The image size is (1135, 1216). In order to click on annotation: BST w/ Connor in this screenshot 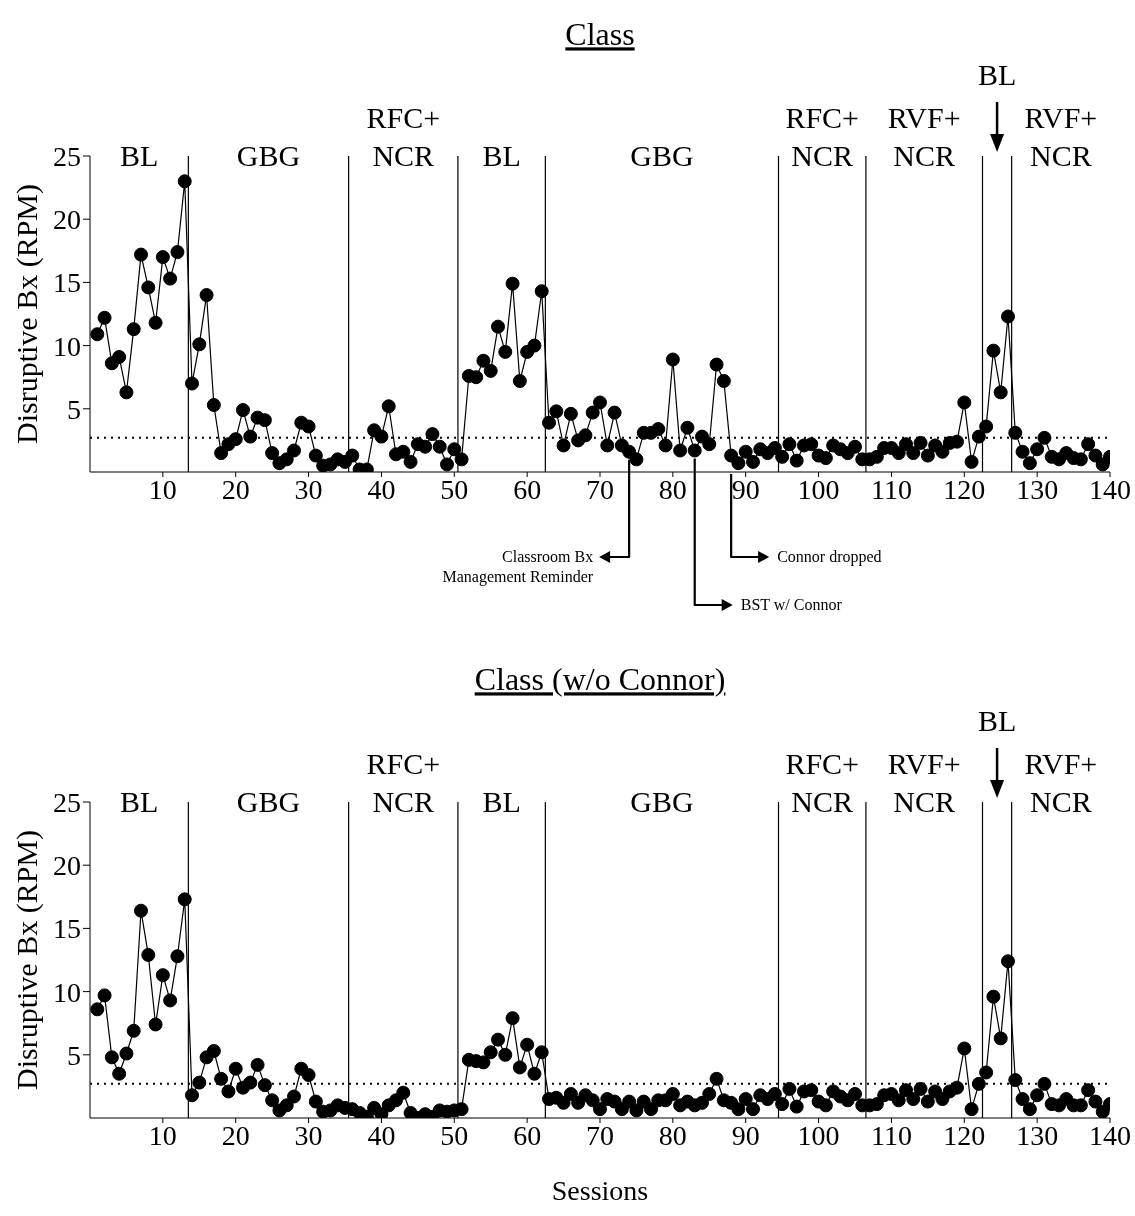, I will do `click(791, 604)`.